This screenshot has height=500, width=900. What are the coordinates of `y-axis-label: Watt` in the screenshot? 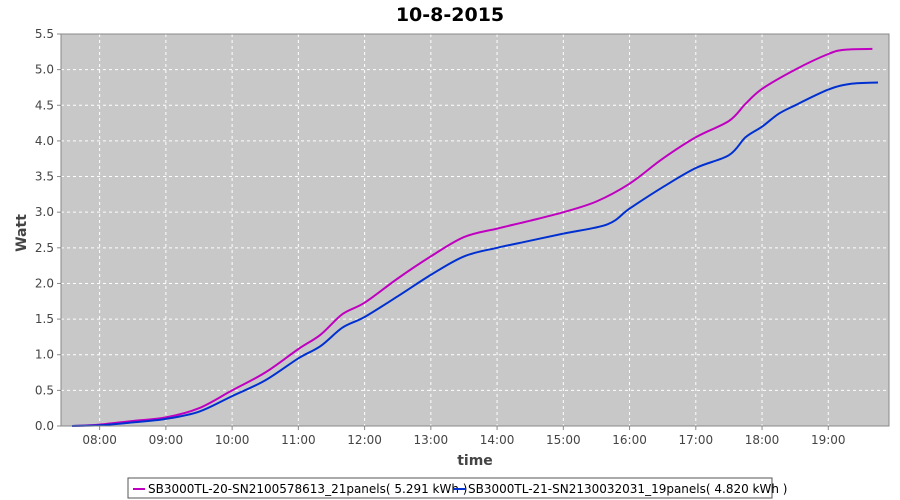 It's located at (22, 233).